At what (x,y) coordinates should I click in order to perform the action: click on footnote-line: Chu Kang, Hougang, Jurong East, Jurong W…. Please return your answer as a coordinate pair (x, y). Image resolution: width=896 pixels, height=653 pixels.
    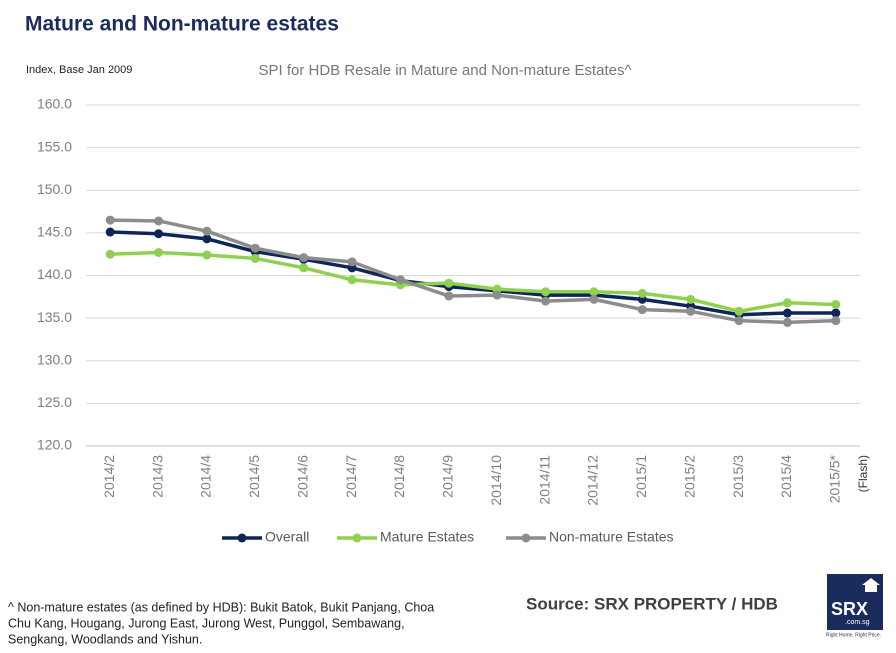
    Looking at the image, I should click on (206, 623).